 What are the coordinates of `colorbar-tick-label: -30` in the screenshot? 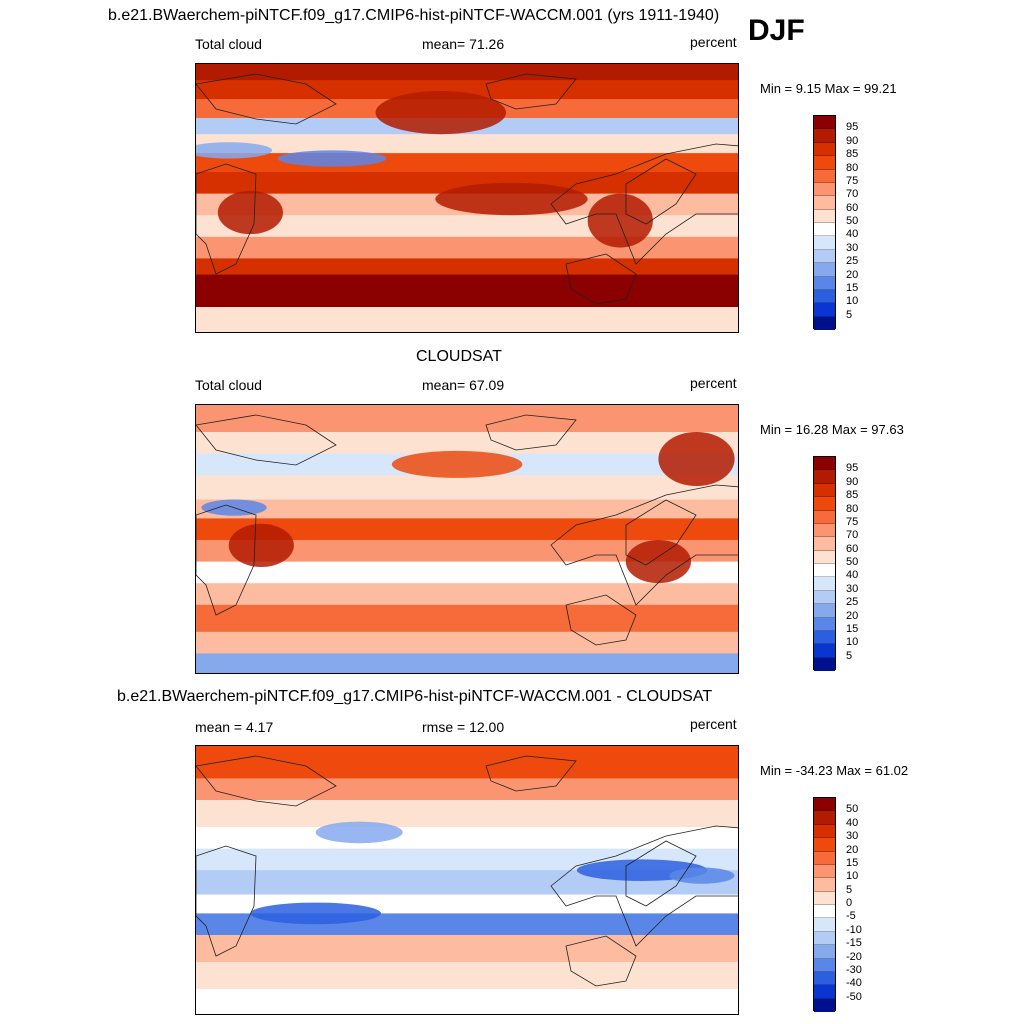 It's located at (854, 969).